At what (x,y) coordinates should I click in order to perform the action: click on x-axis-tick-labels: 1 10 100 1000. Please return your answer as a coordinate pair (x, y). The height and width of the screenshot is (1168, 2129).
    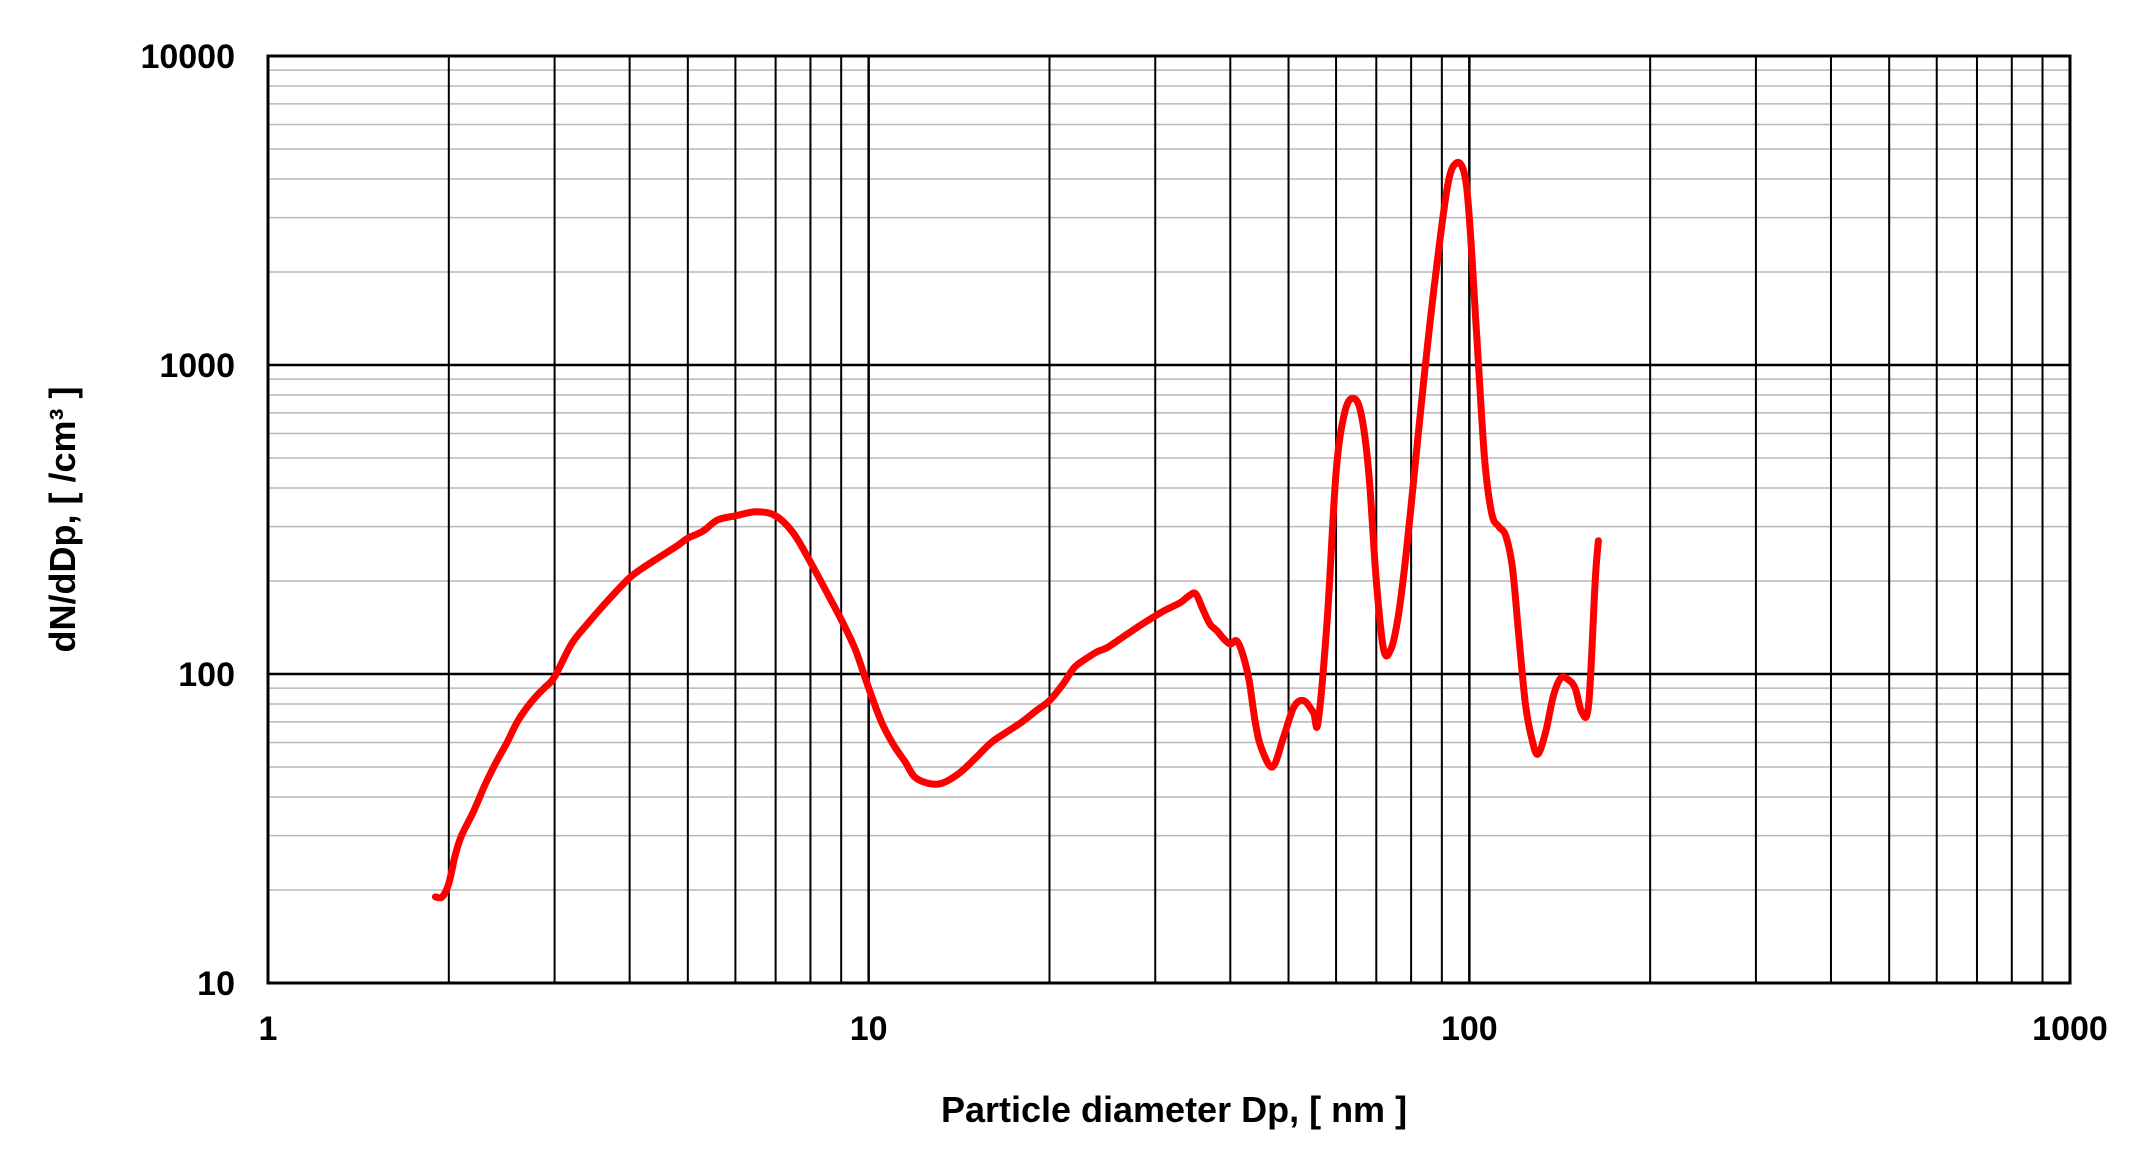
    Looking at the image, I should click on (1183, 1029).